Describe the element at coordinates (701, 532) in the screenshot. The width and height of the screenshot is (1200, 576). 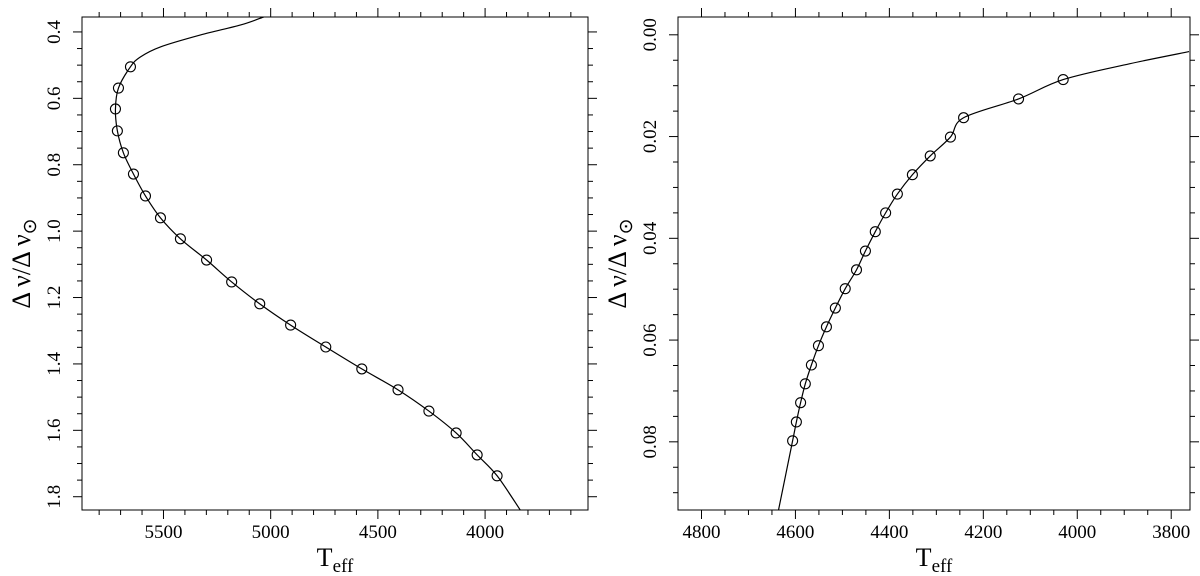
I see `x-tick-label: 4800` at that location.